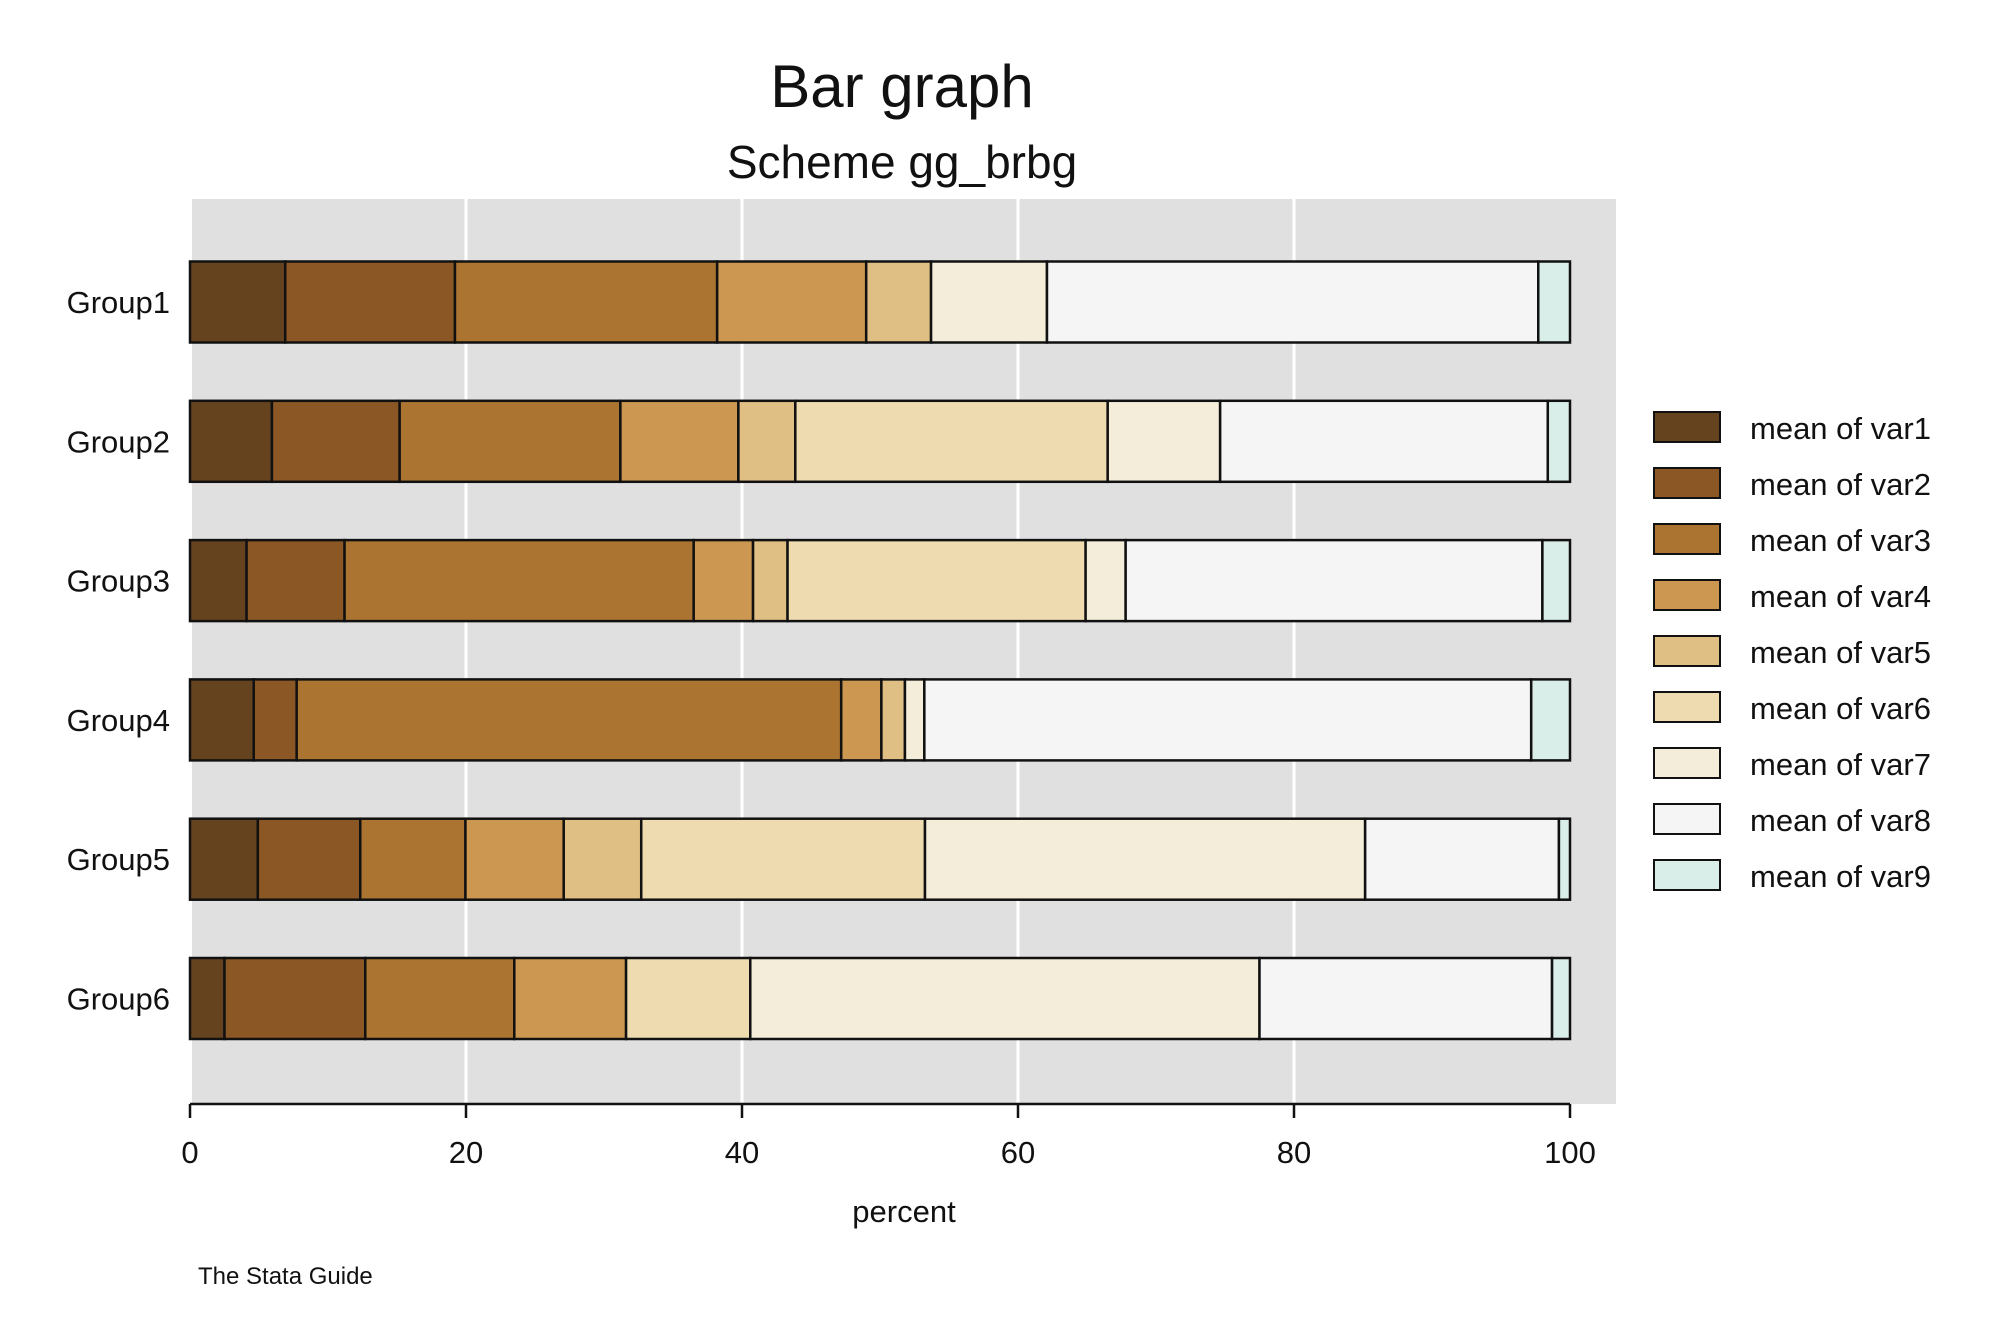 The height and width of the screenshot is (1333, 2000). Describe the element at coordinates (1840, 596) in the screenshot. I see `legend-label: mean of var4` at that location.